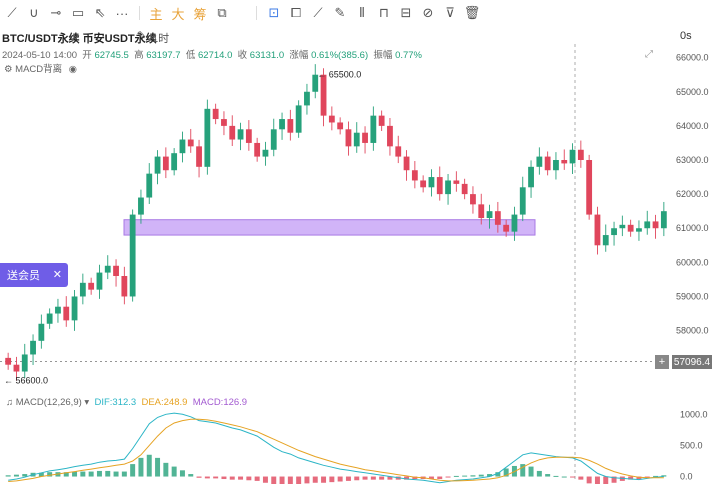 The height and width of the screenshot is (484, 712). Describe the element at coordinates (79, 39) in the screenshot. I see `symbol-title: BTC/USDT永续 币安USDT永续` at that location.